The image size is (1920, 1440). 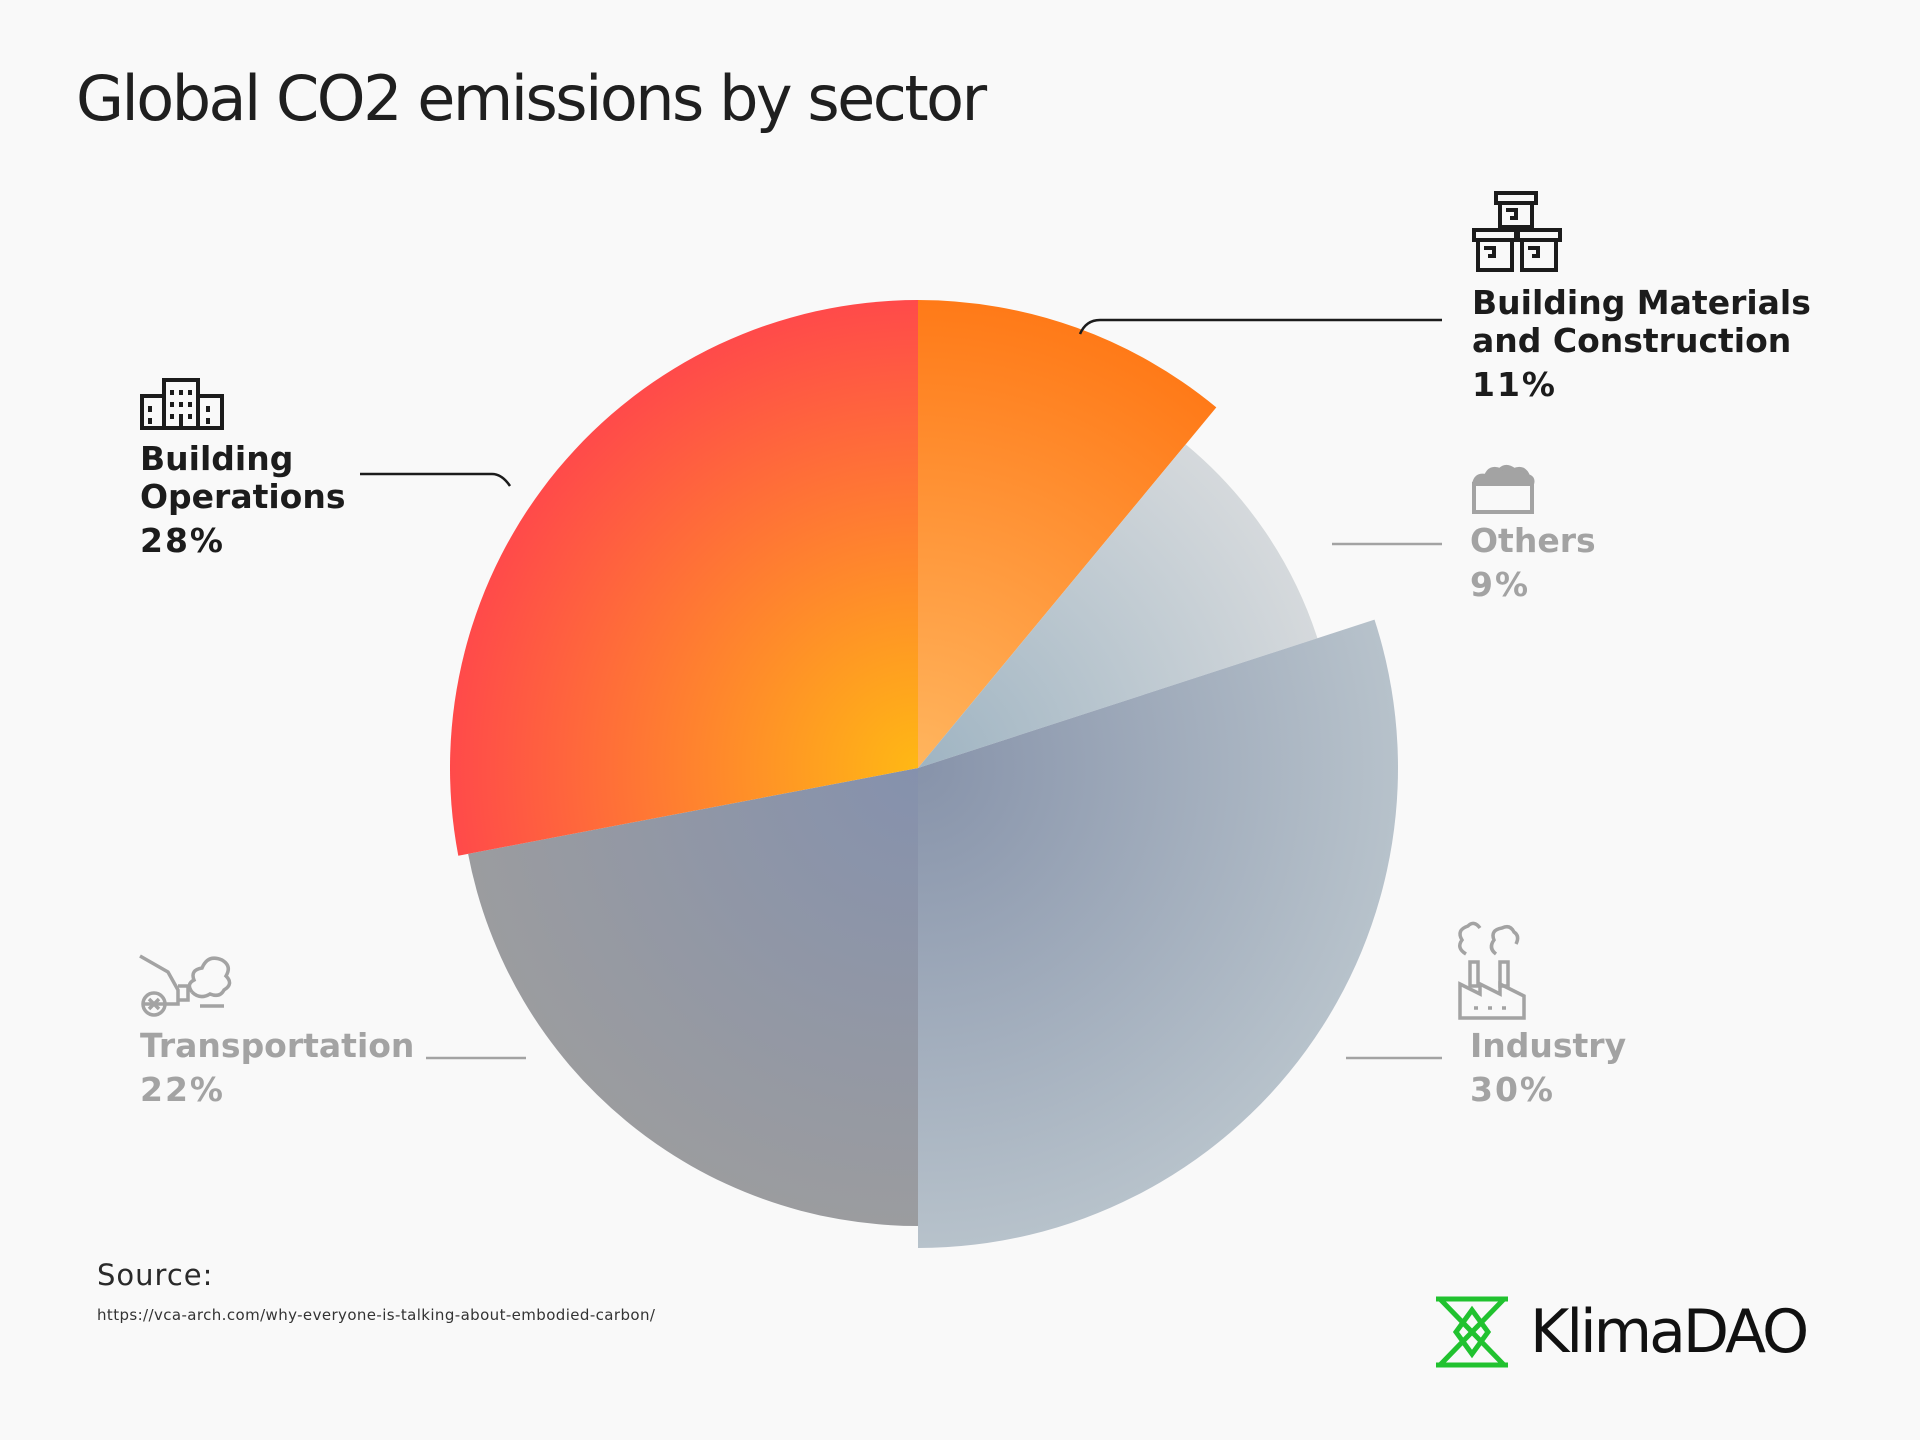 What do you see at coordinates (1260, 326) in the screenshot?
I see `leader-building-materials` at bounding box center [1260, 326].